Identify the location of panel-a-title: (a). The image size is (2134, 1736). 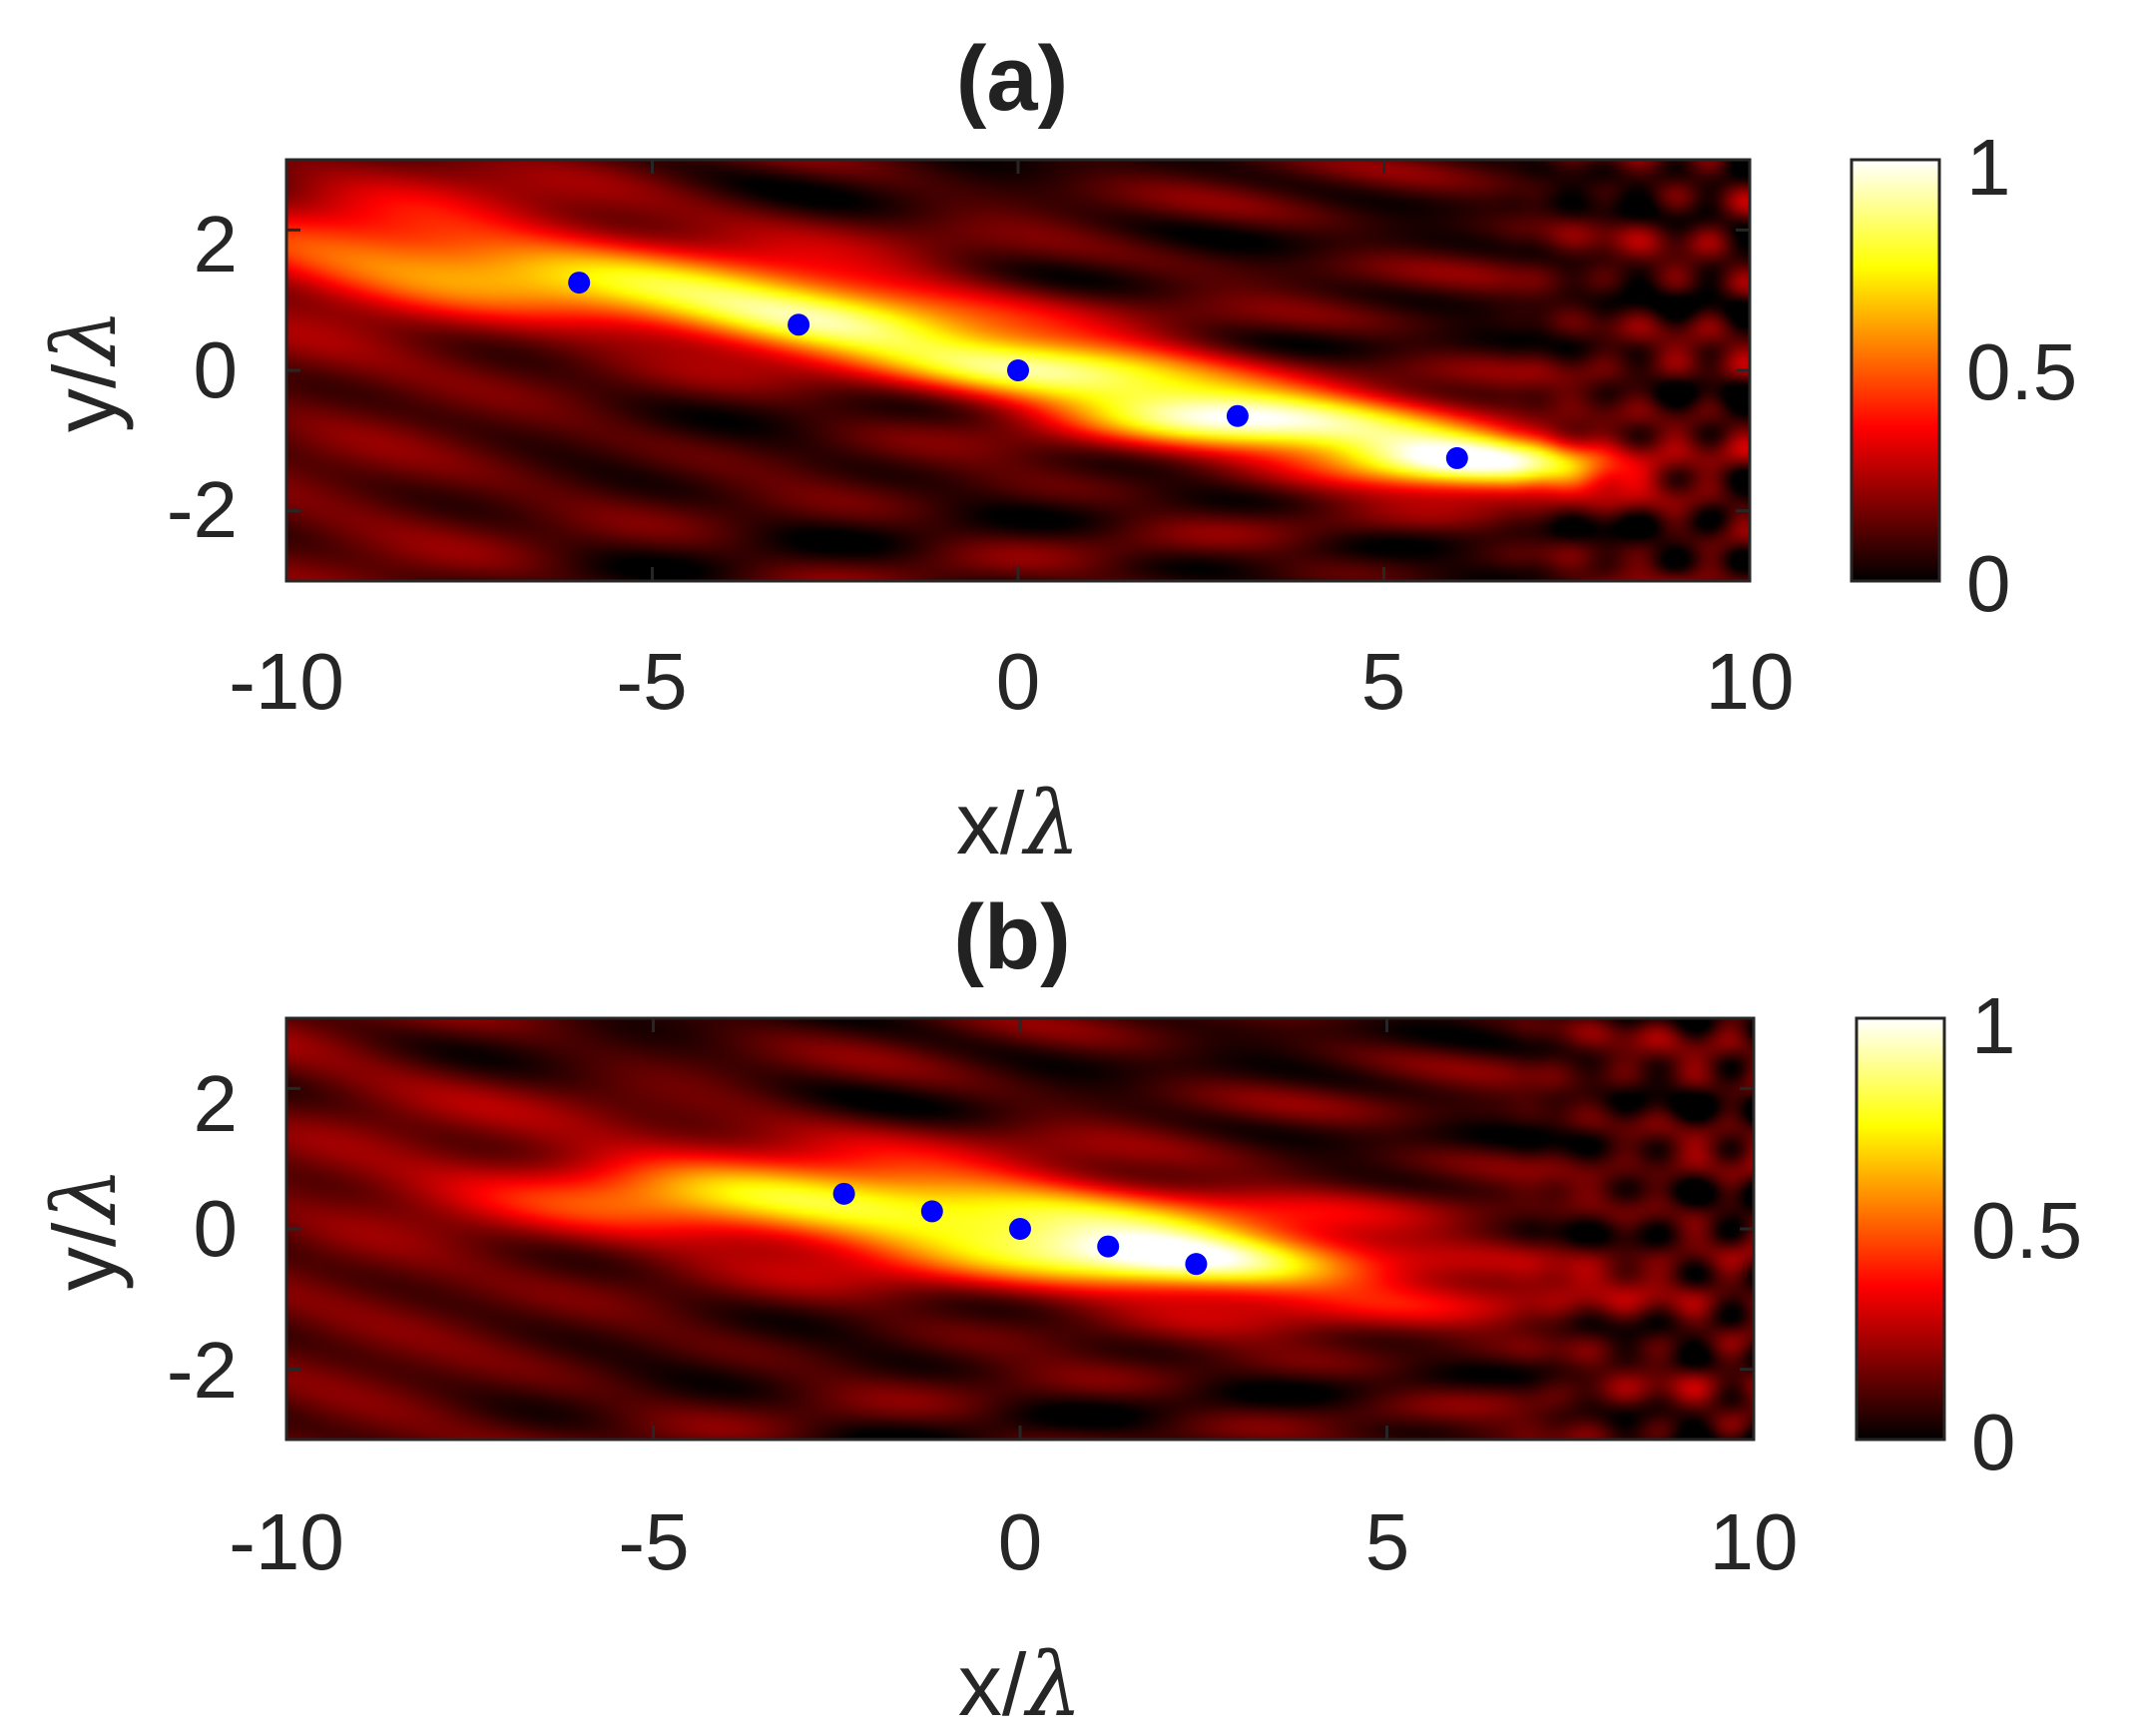
(1012, 79).